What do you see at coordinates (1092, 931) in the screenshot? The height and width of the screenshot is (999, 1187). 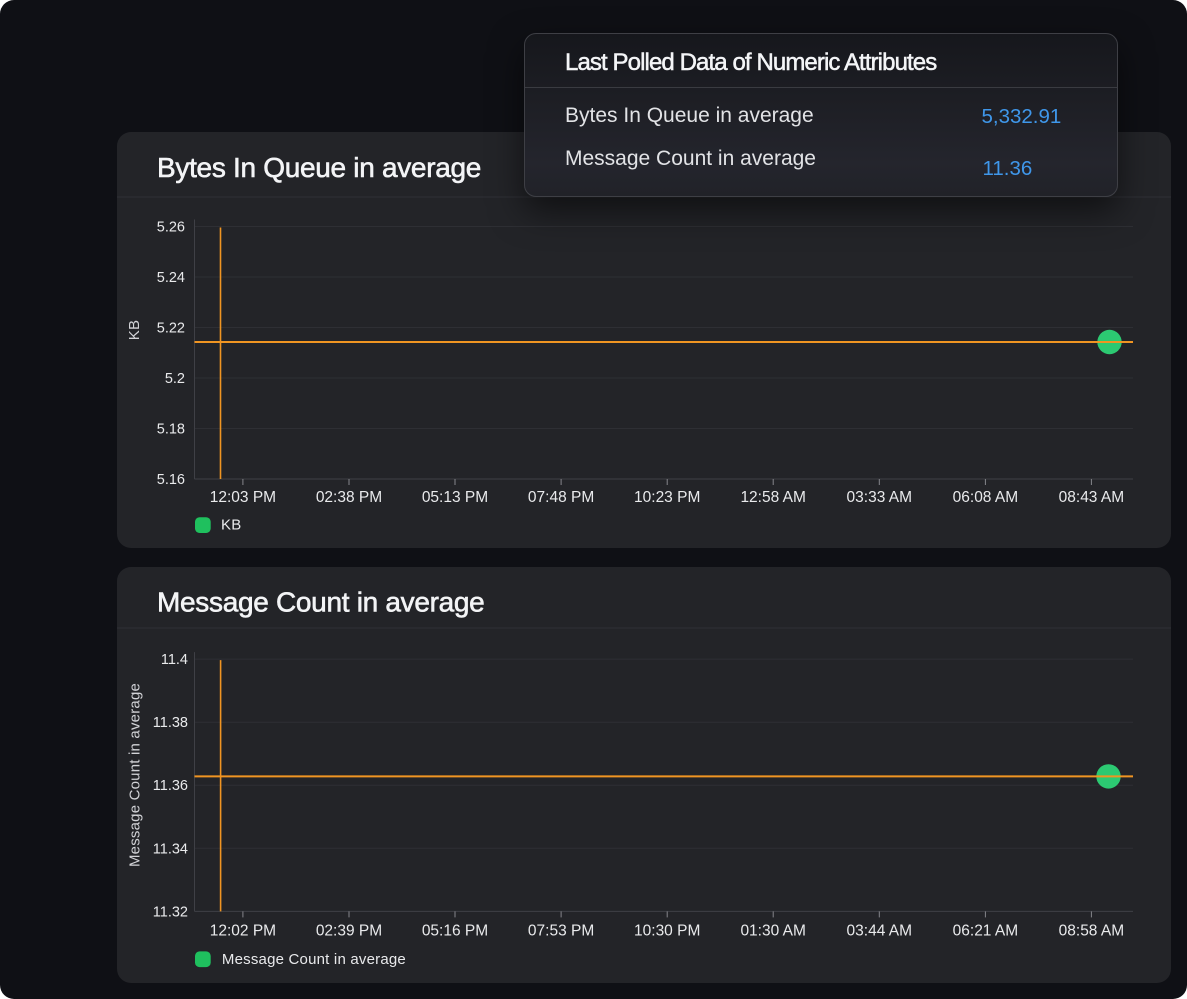 I see `svg-text: 08:58 AM` at bounding box center [1092, 931].